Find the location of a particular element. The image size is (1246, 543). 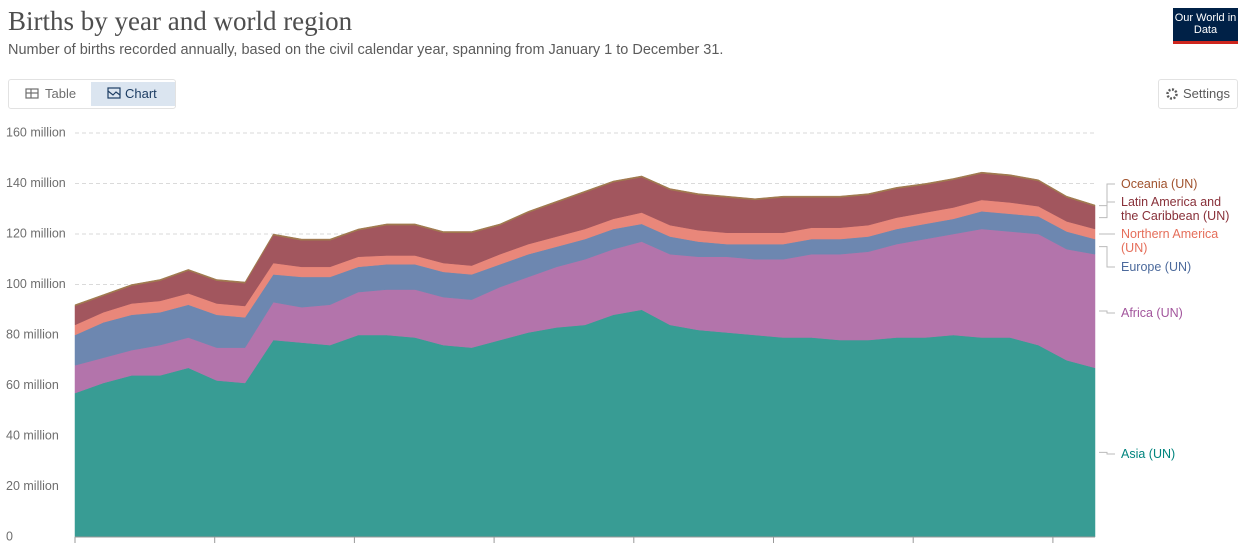

legend-label: Europe (UN) is located at coordinates (1156, 267).